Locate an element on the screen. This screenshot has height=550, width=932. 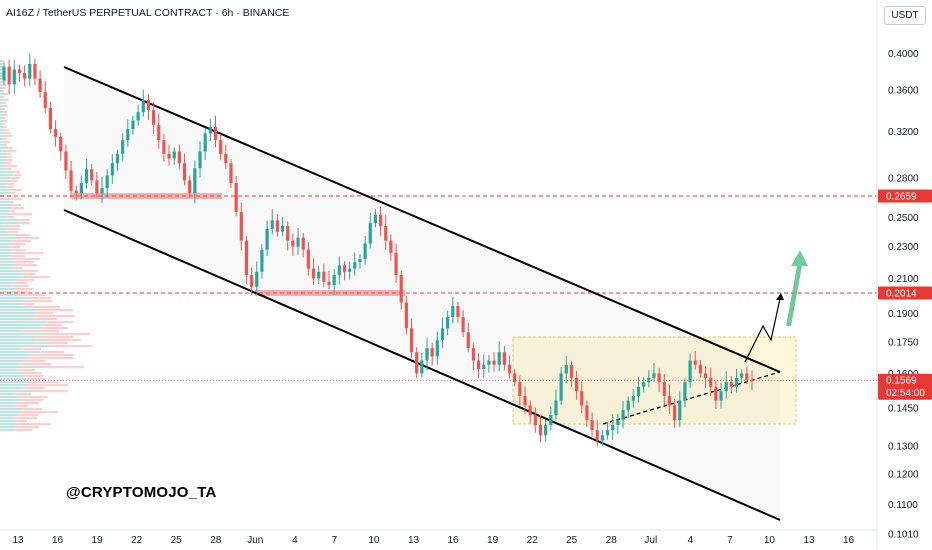
y-tick-label: 0.1200 is located at coordinates (903, 474).